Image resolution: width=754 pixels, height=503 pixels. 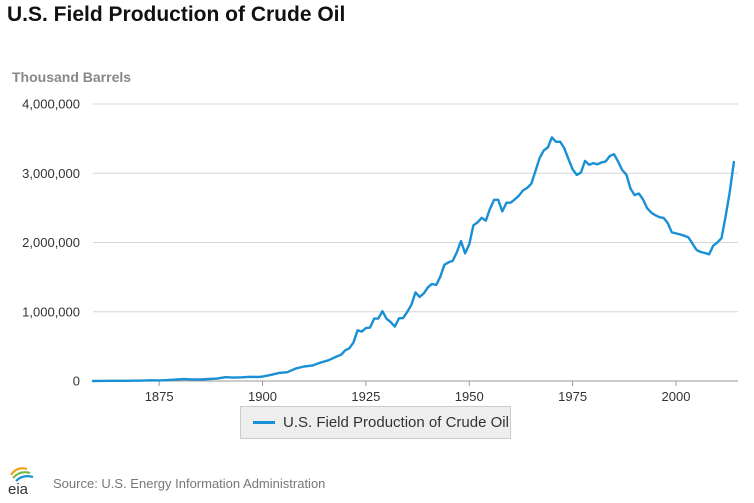 I want to click on x-tick-label: 1875, so click(x=159, y=396).